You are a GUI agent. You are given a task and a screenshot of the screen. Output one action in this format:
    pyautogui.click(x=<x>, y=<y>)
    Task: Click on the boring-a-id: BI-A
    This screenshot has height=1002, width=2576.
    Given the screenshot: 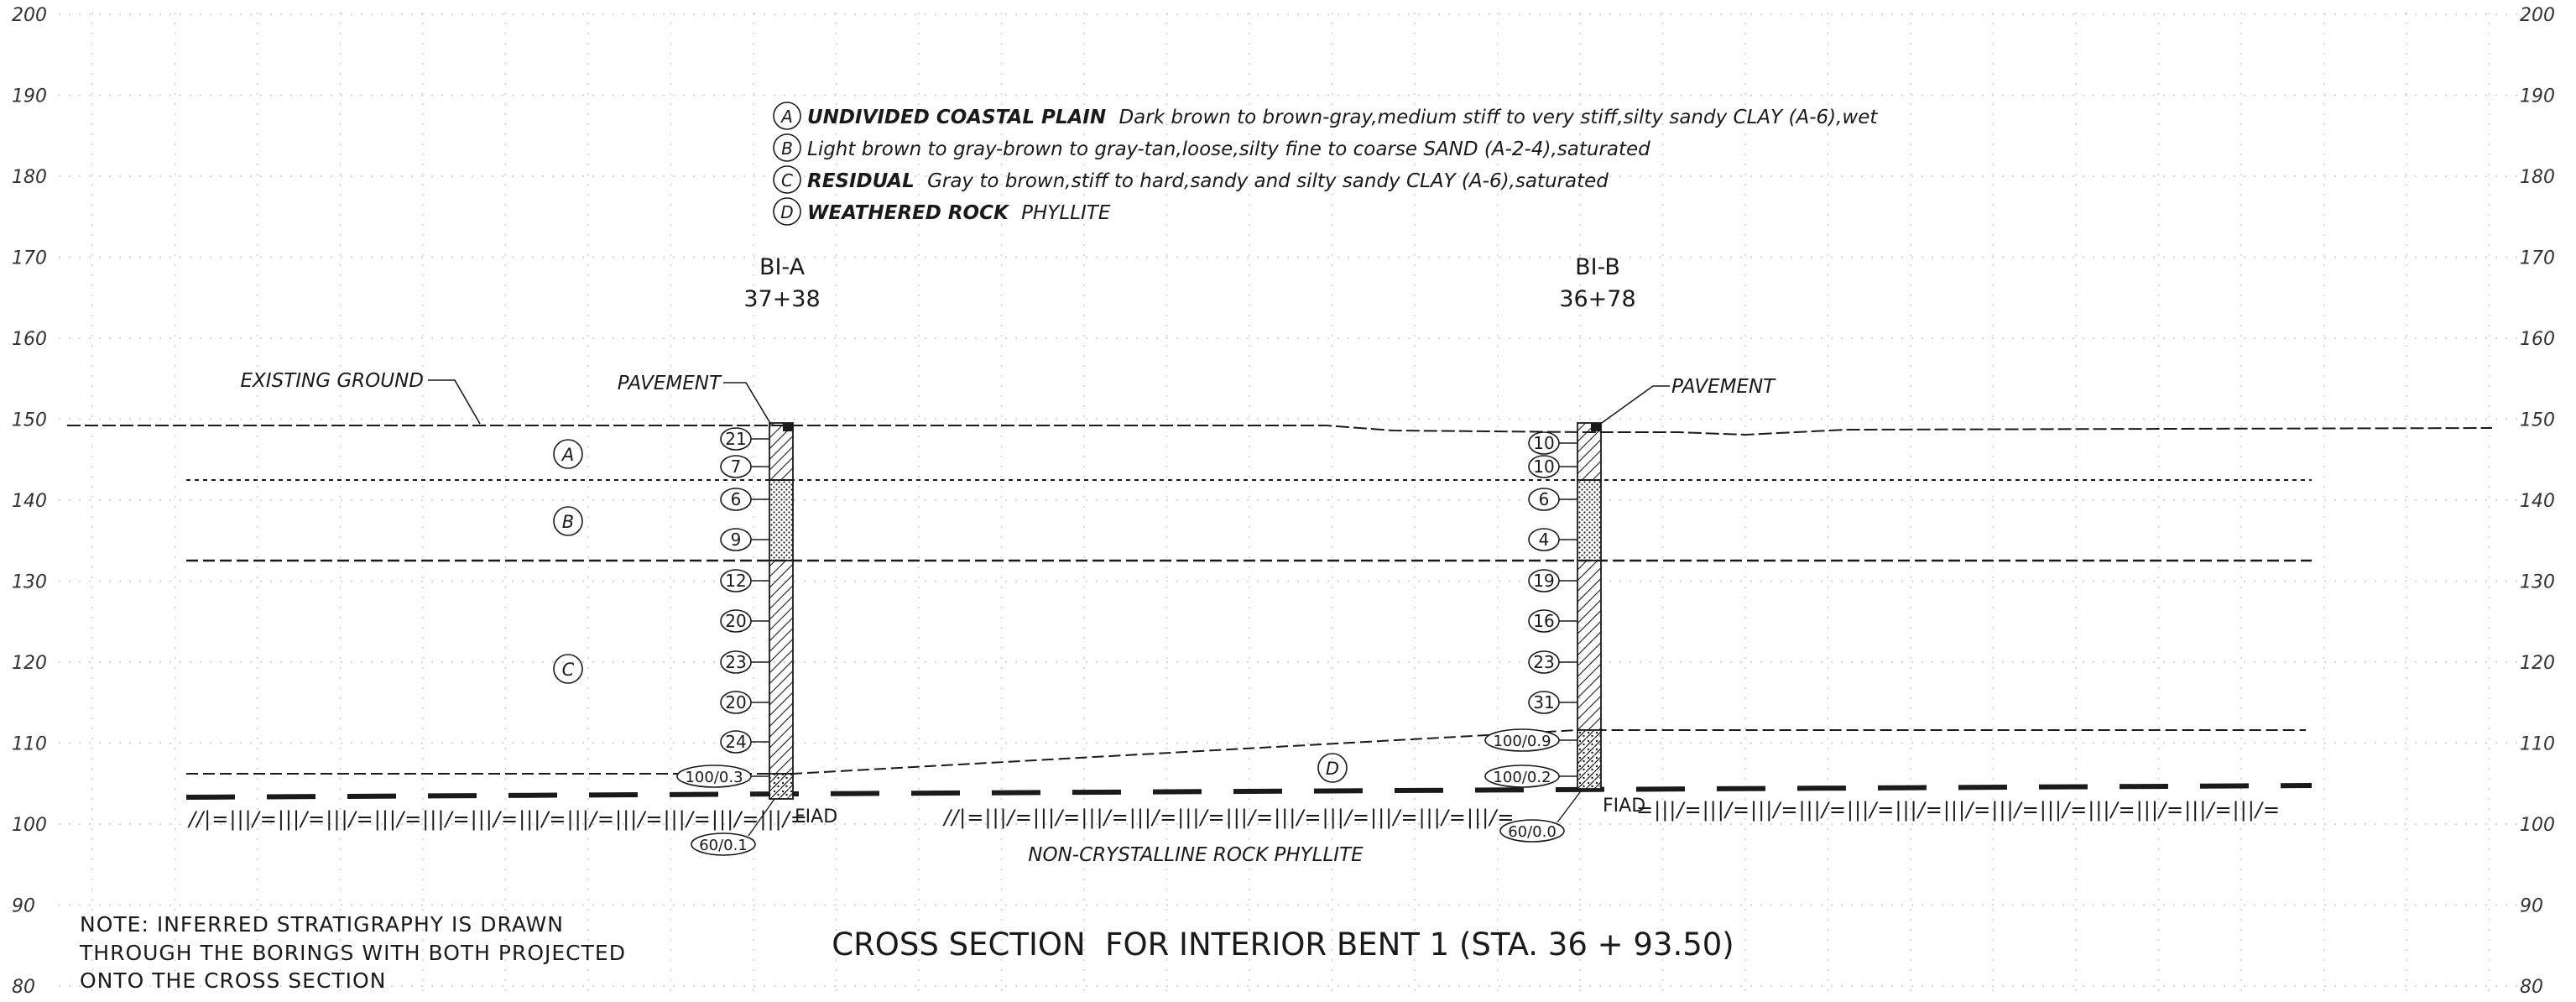 What is the action you would take?
    pyautogui.click(x=782, y=267)
    